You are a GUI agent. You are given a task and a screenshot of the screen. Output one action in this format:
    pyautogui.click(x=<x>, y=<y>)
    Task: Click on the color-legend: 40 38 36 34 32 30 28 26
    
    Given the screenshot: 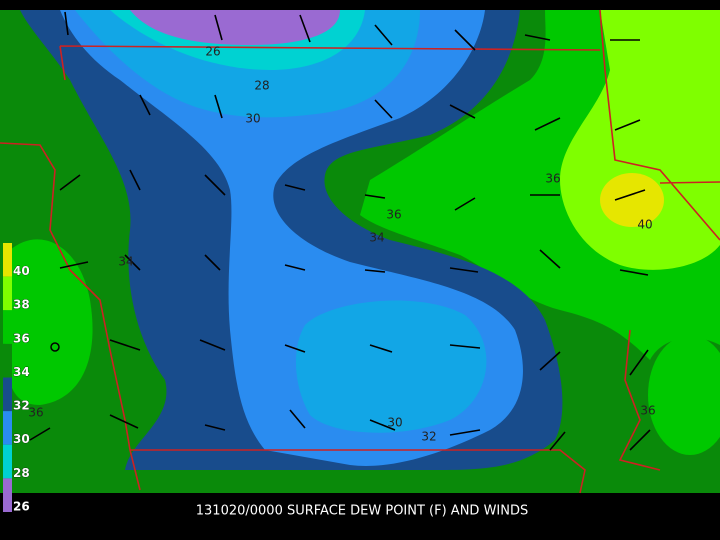 What is the action you would take?
    pyautogui.click(x=16, y=378)
    